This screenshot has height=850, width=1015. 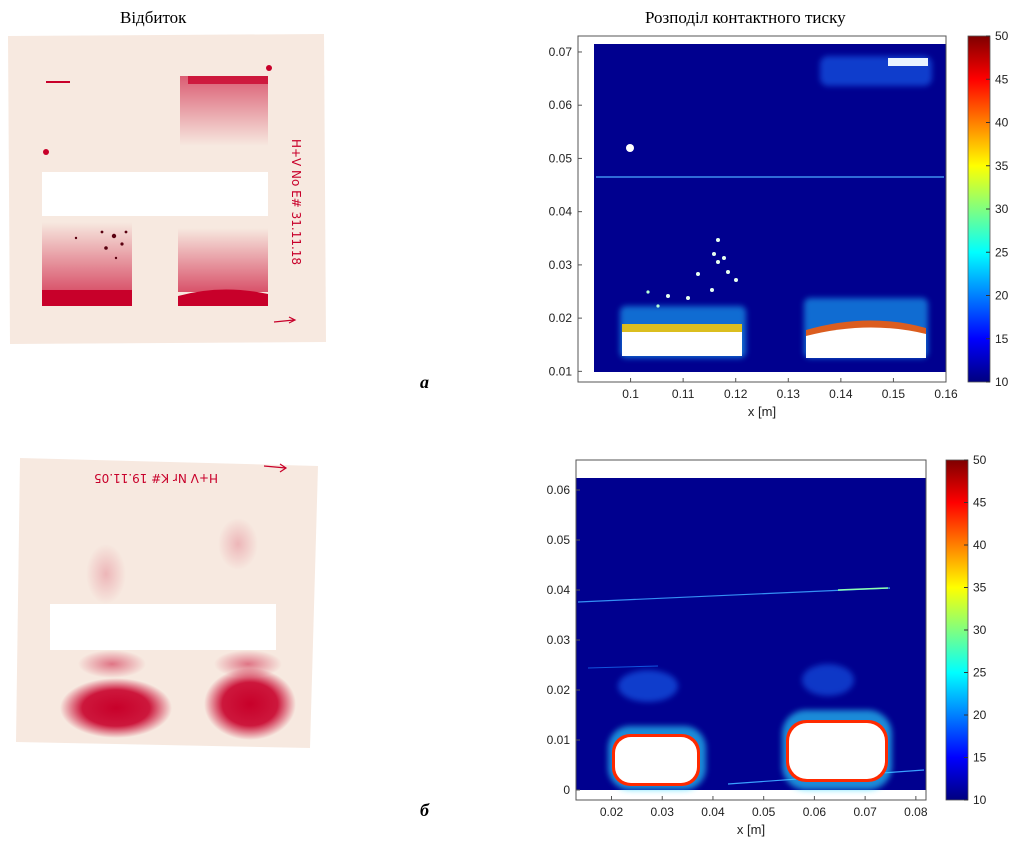 What do you see at coordinates (561, 52) in the screenshot?
I see `y-tick-label: 0.07` at bounding box center [561, 52].